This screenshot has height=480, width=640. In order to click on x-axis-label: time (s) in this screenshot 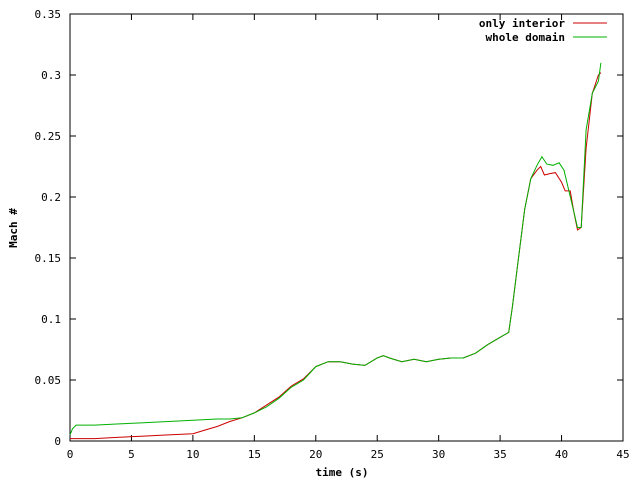, I will do `click(342, 472)`.